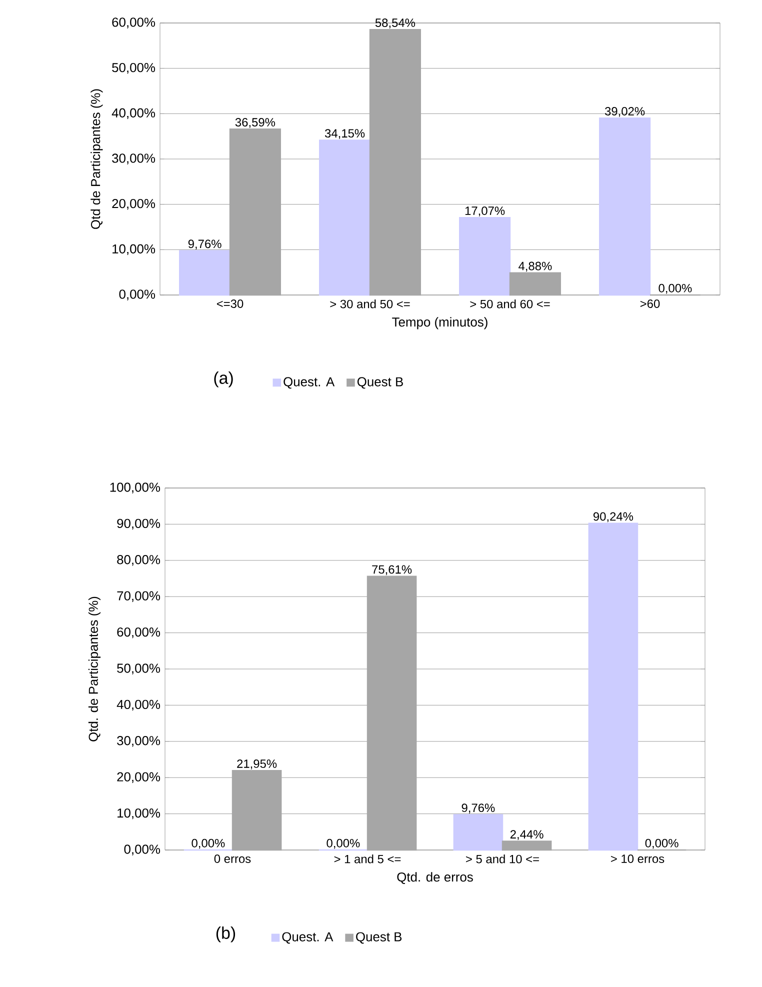 The height and width of the screenshot is (987, 762). What do you see at coordinates (510, 304) in the screenshot?
I see `x-tick-label: > 50 and 60 <=` at bounding box center [510, 304].